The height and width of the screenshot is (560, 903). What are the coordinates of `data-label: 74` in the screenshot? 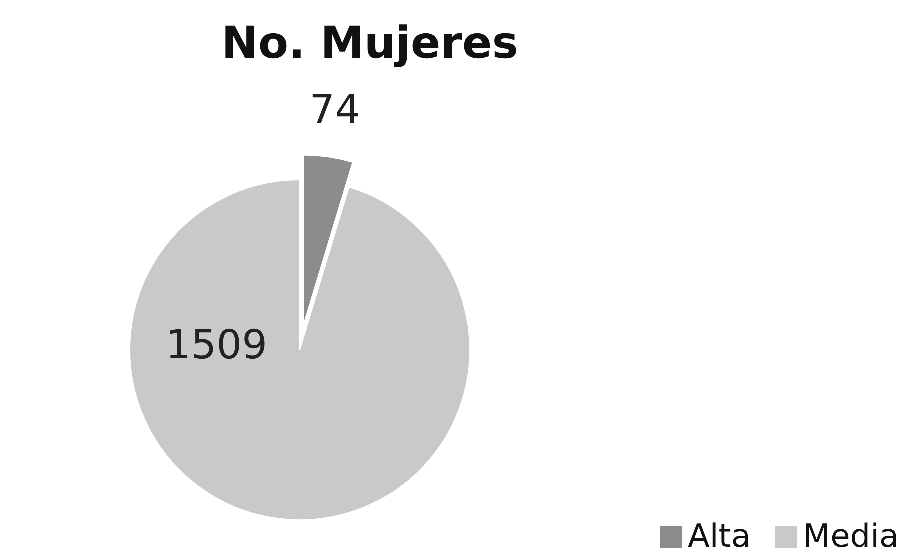 It's located at (335, 111).